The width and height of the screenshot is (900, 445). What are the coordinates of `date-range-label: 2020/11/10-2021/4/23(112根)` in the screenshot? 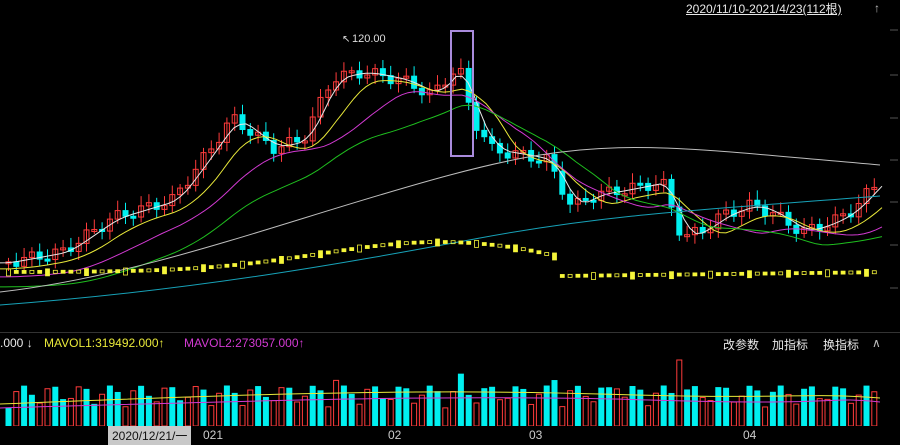 It's located at (764, 9).